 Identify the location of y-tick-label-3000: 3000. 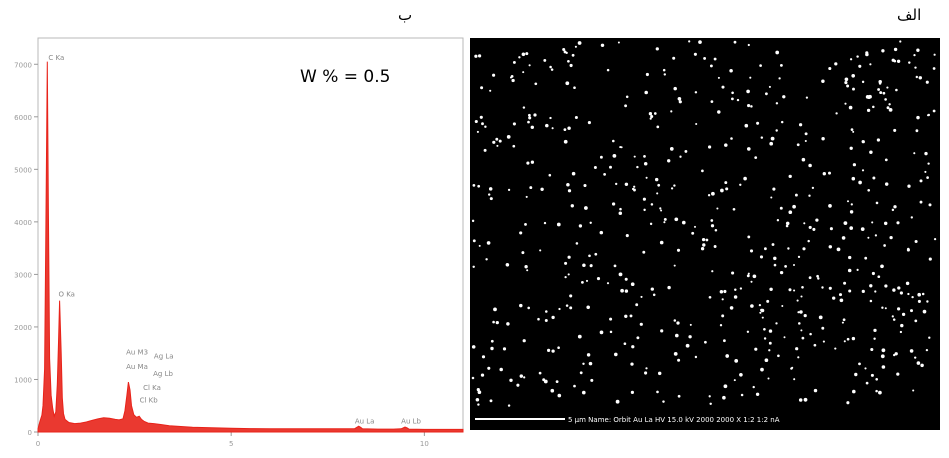
(23, 275).